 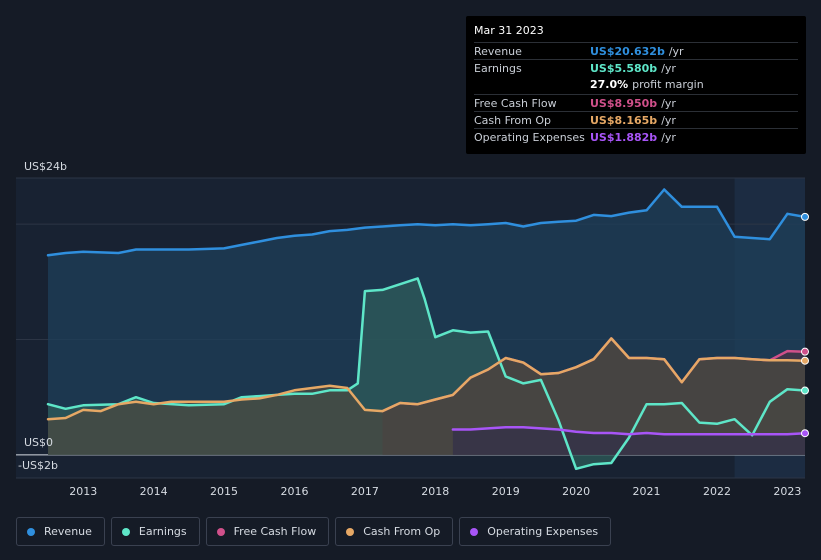 I want to click on tooltip-row-revenue: Revenue US$20.632b /yr, so click(x=636, y=50).